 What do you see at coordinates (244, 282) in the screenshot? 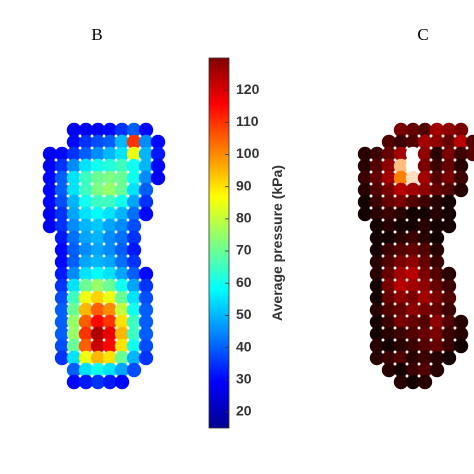
I see `tick-label: 60` at bounding box center [244, 282].